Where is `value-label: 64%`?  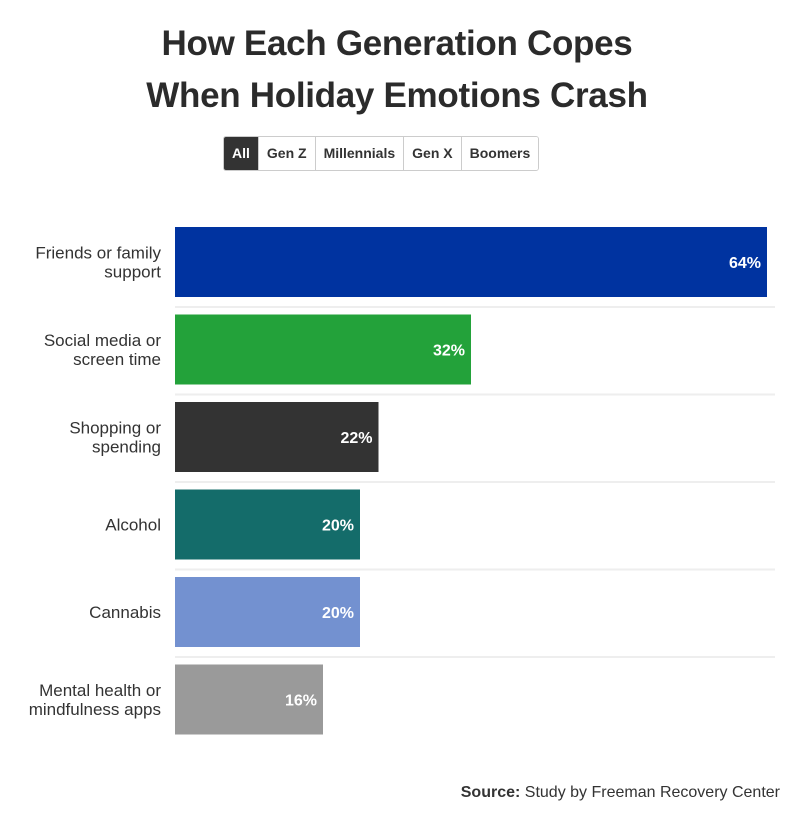
value-label: 64% is located at coordinates (745, 263).